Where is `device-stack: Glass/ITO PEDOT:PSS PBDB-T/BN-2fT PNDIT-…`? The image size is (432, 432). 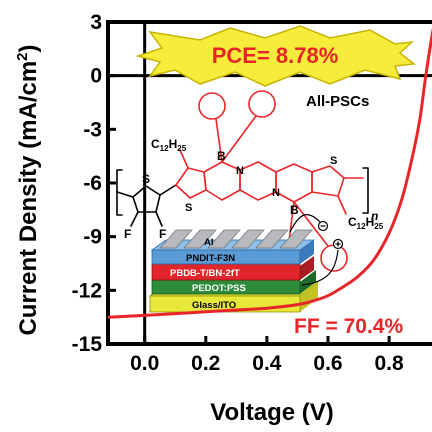 device-stack: Glass/ITO PEDOT:PSS PBDB-T/BN-2fT PNDIT-… is located at coordinates (246, 263).